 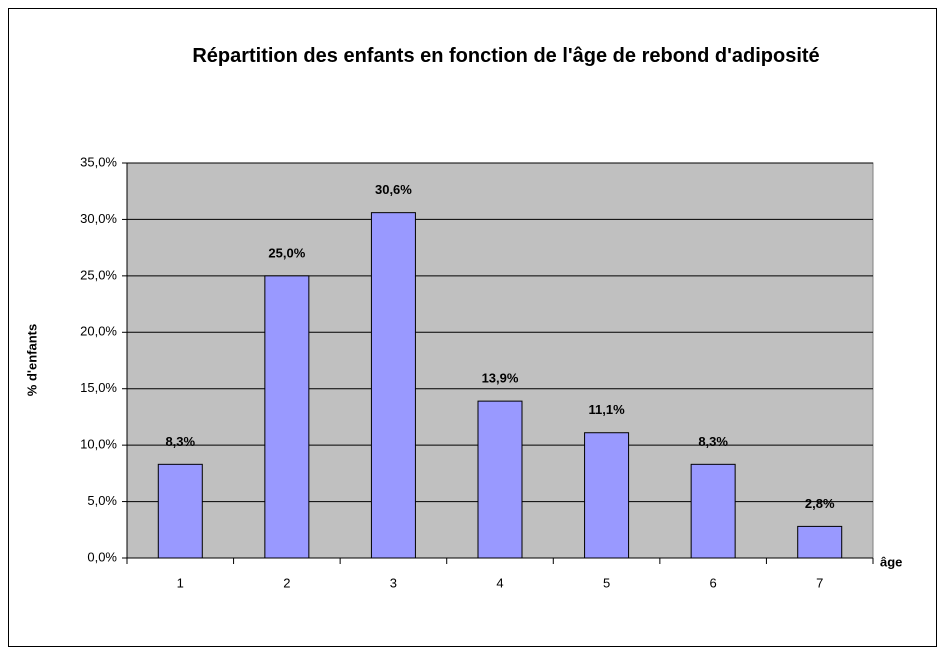 What do you see at coordinates (819, 582) in the screenshot?
I see `x-tick-label: 7` at bounding box center [819, 582].